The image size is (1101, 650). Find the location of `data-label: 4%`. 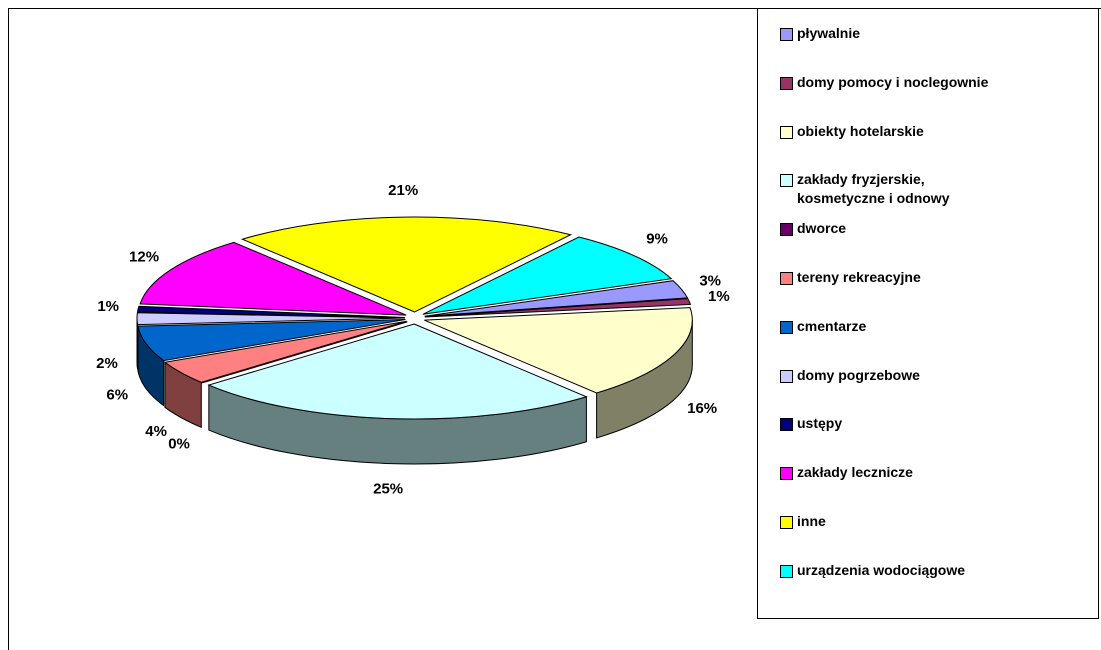

data-label: 4% is located at coordinates (156, 431).